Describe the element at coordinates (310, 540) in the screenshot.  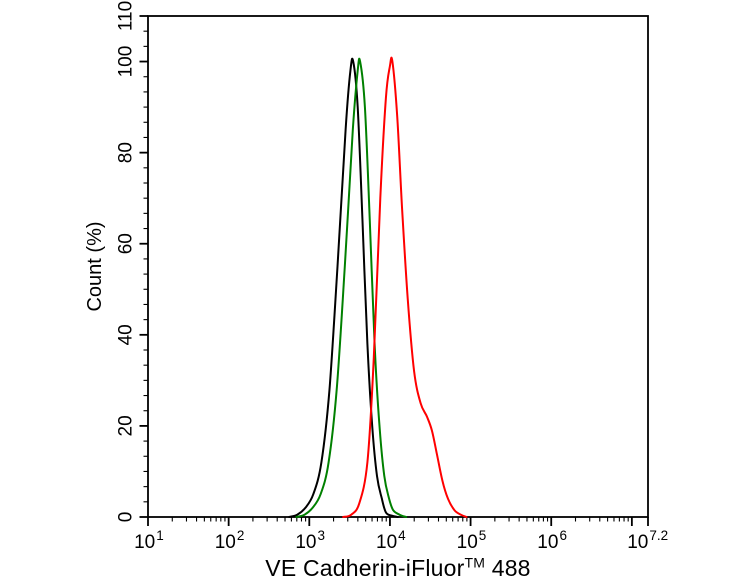
I see `x-tick-label: 10³` at that location.